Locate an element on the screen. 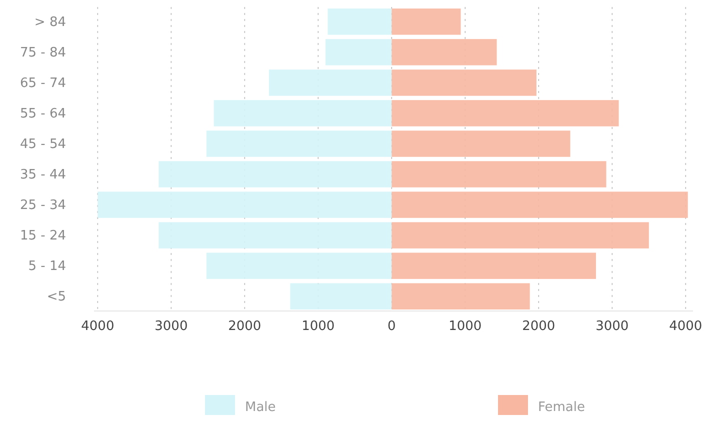 This screenshot has height=421, width=719. y-tick-label: 15 - 24 is located at coordinates (43, 236).